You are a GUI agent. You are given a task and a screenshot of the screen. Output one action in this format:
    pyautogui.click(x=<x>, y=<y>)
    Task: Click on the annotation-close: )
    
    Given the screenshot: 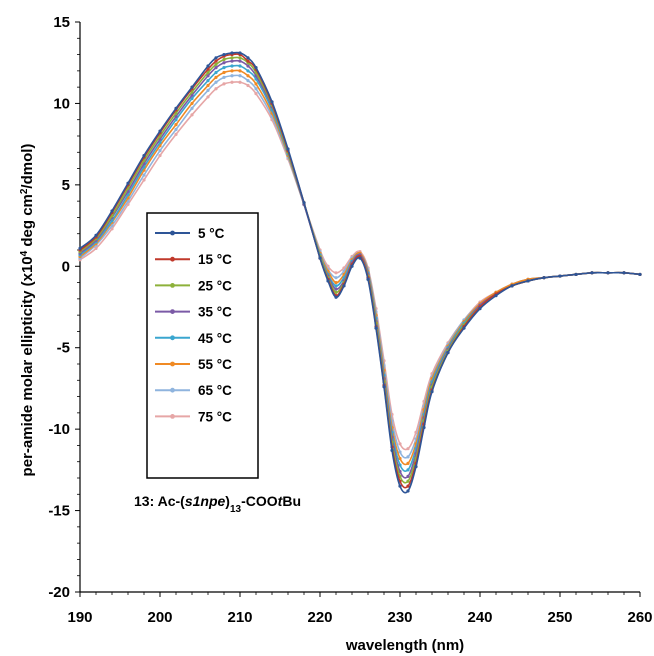 What is the action you would take?
    pyautogui.click(x=227, y=501)
    